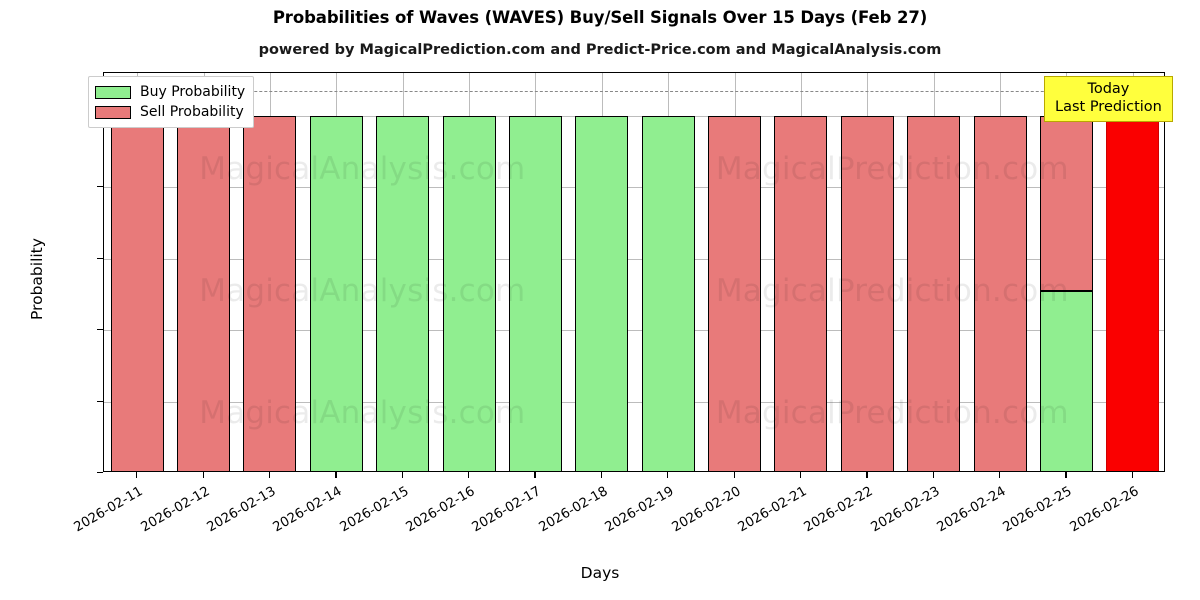  Describe the element at coordinates (440, 510) in the screenshot. I see `x-tick-label: 2026-02-16` at that location.